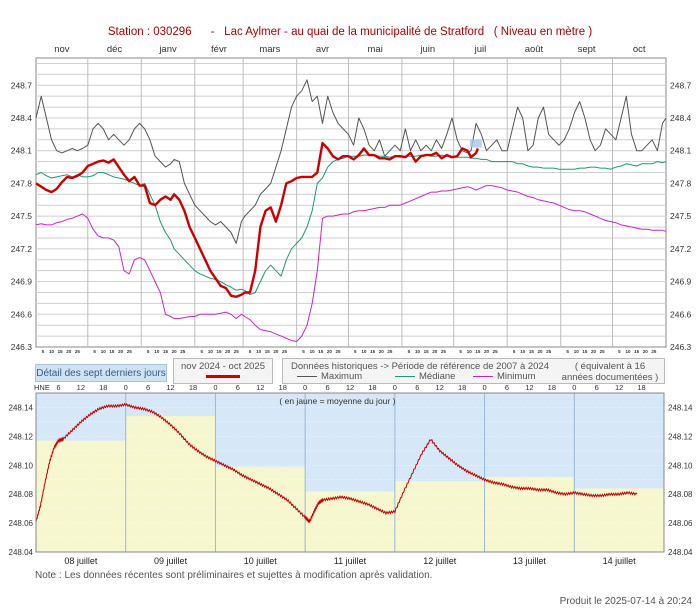 This screenshot has width=700, height=610. Describe the element at coordinates (681, 216) in the screenshot. I see `y-tick-label-right: 247.5` at that location.